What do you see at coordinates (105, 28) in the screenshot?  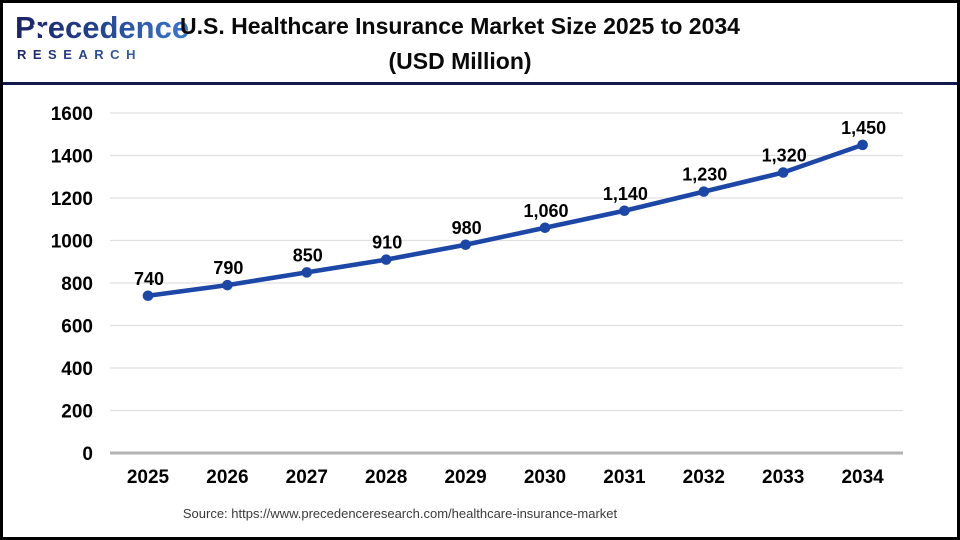 I see `logo-wordmark: Precedence` at bounding box center [105, 28].